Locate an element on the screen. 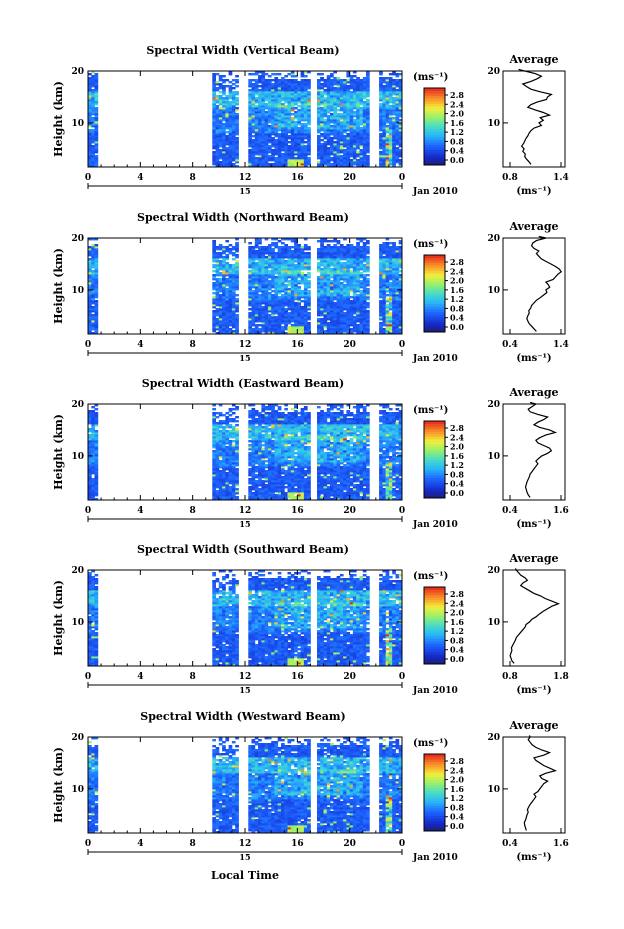  day-label: 15 is located at coordinates (244, 358).